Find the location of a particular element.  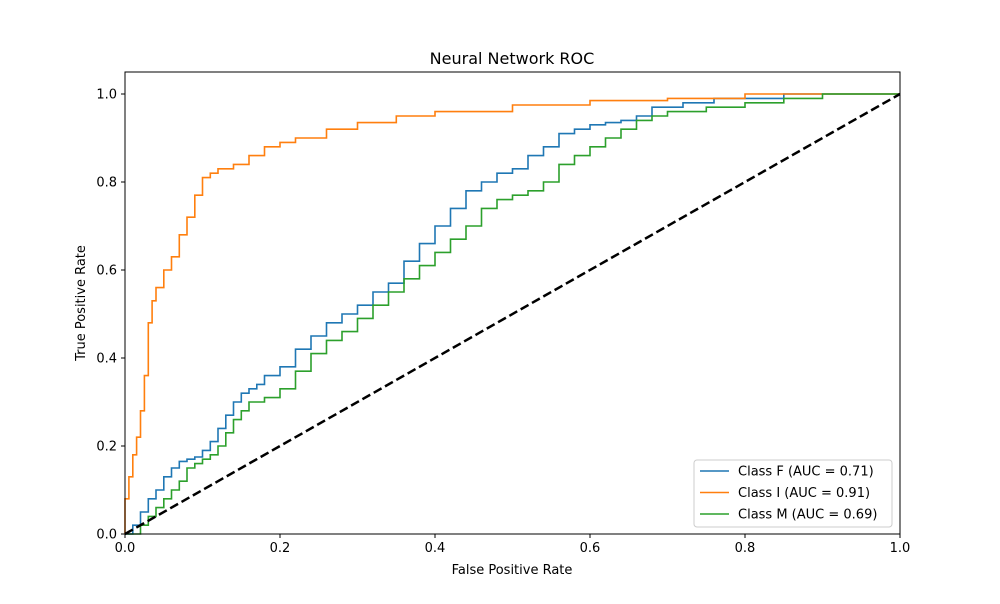

x-tick-label: 0.4 is located at coordinates (435, 548).